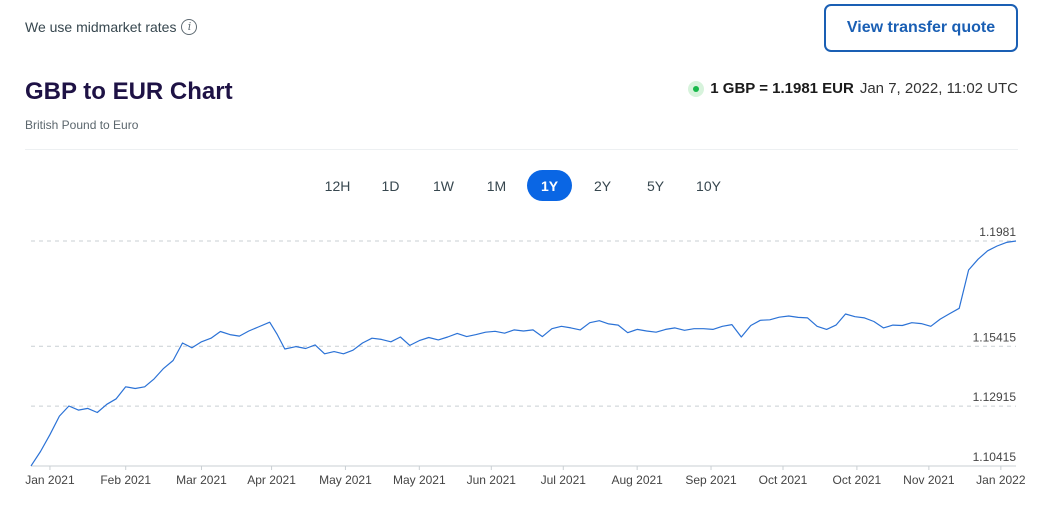 This screenshot has height=518, width=1062. What do you see at coordinates (271, 480) in the screenshot?
I see `x-tick-label: Apr 2021` at bounding box center [271, 480].